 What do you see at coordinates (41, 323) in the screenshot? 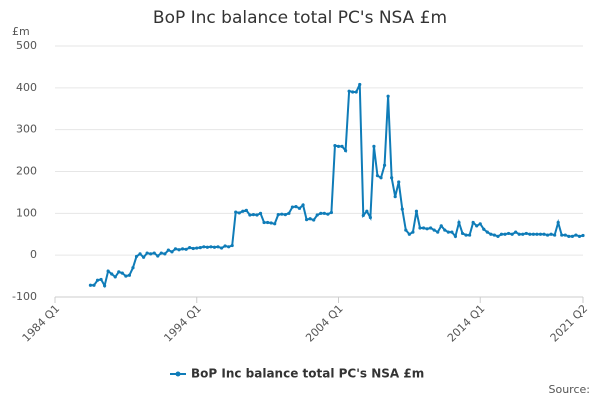
I see `x-tick-label: 1984 Q1` at bounding box center [41, 323].